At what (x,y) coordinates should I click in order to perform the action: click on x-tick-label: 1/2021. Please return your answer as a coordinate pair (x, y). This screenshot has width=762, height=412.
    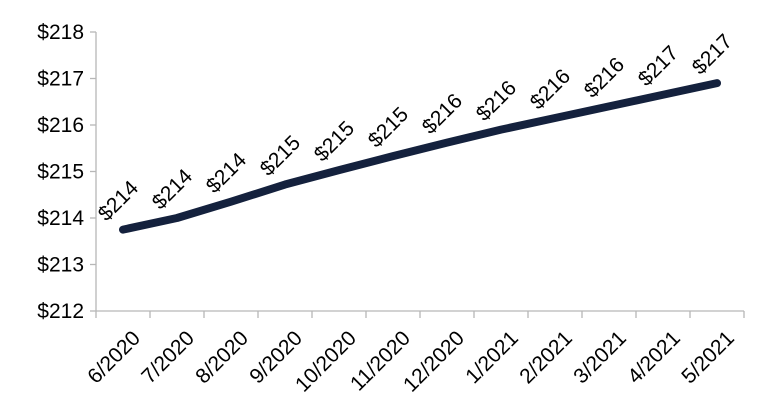
    Looking at the image, I should click on (492, 358).